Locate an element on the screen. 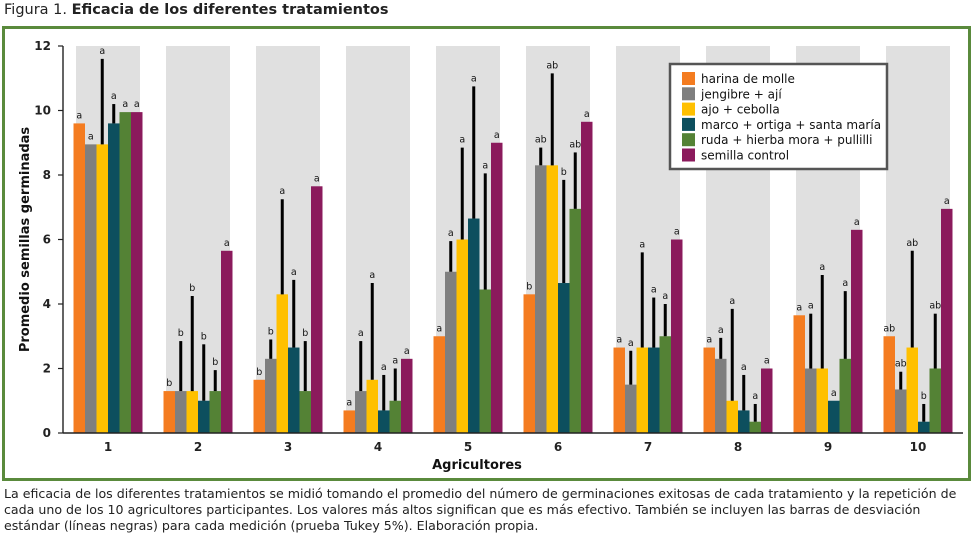 The width and height of the screenshot is (973, 537). y-tick-label: 12 is located at coordinates (42, 46).